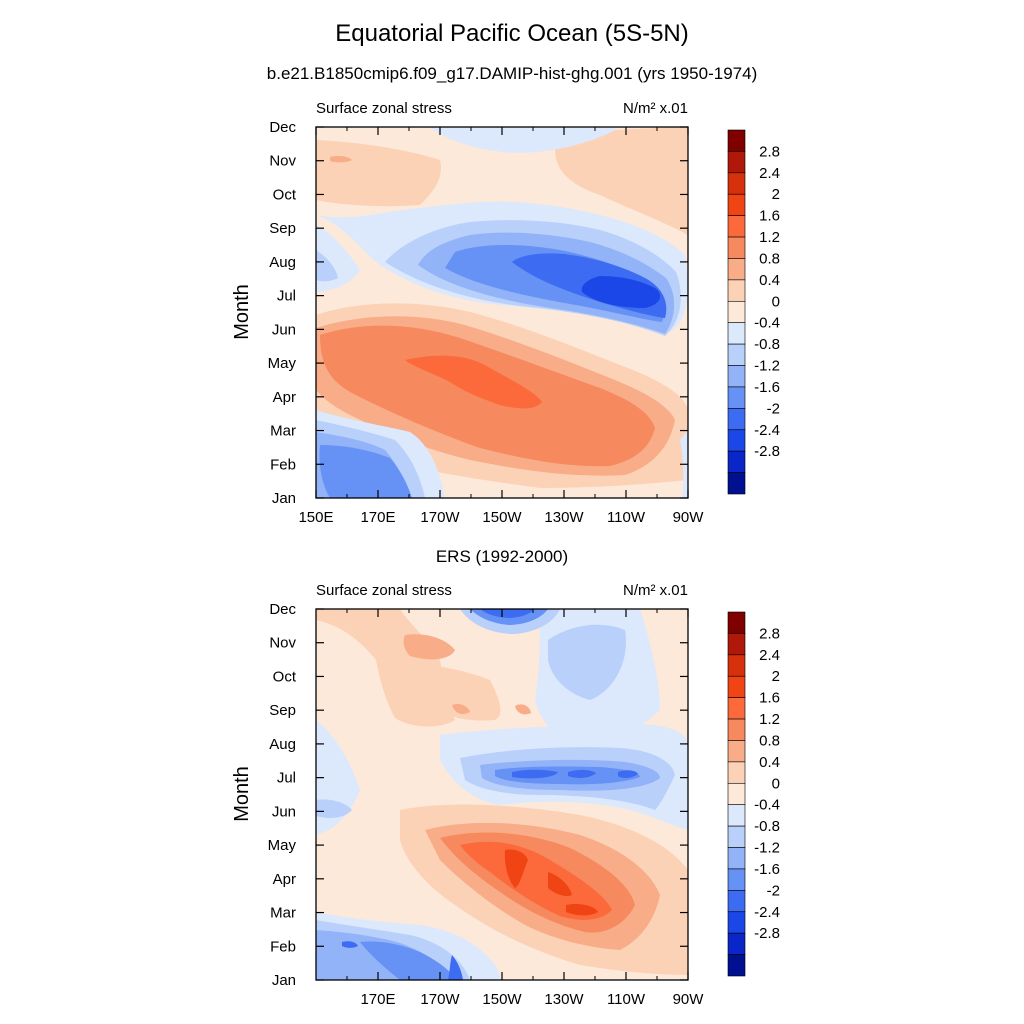  Describe the element at coordinates (655, 590) in the screenshot. I see `bottom-right-label: N/m² x.01` at that location.